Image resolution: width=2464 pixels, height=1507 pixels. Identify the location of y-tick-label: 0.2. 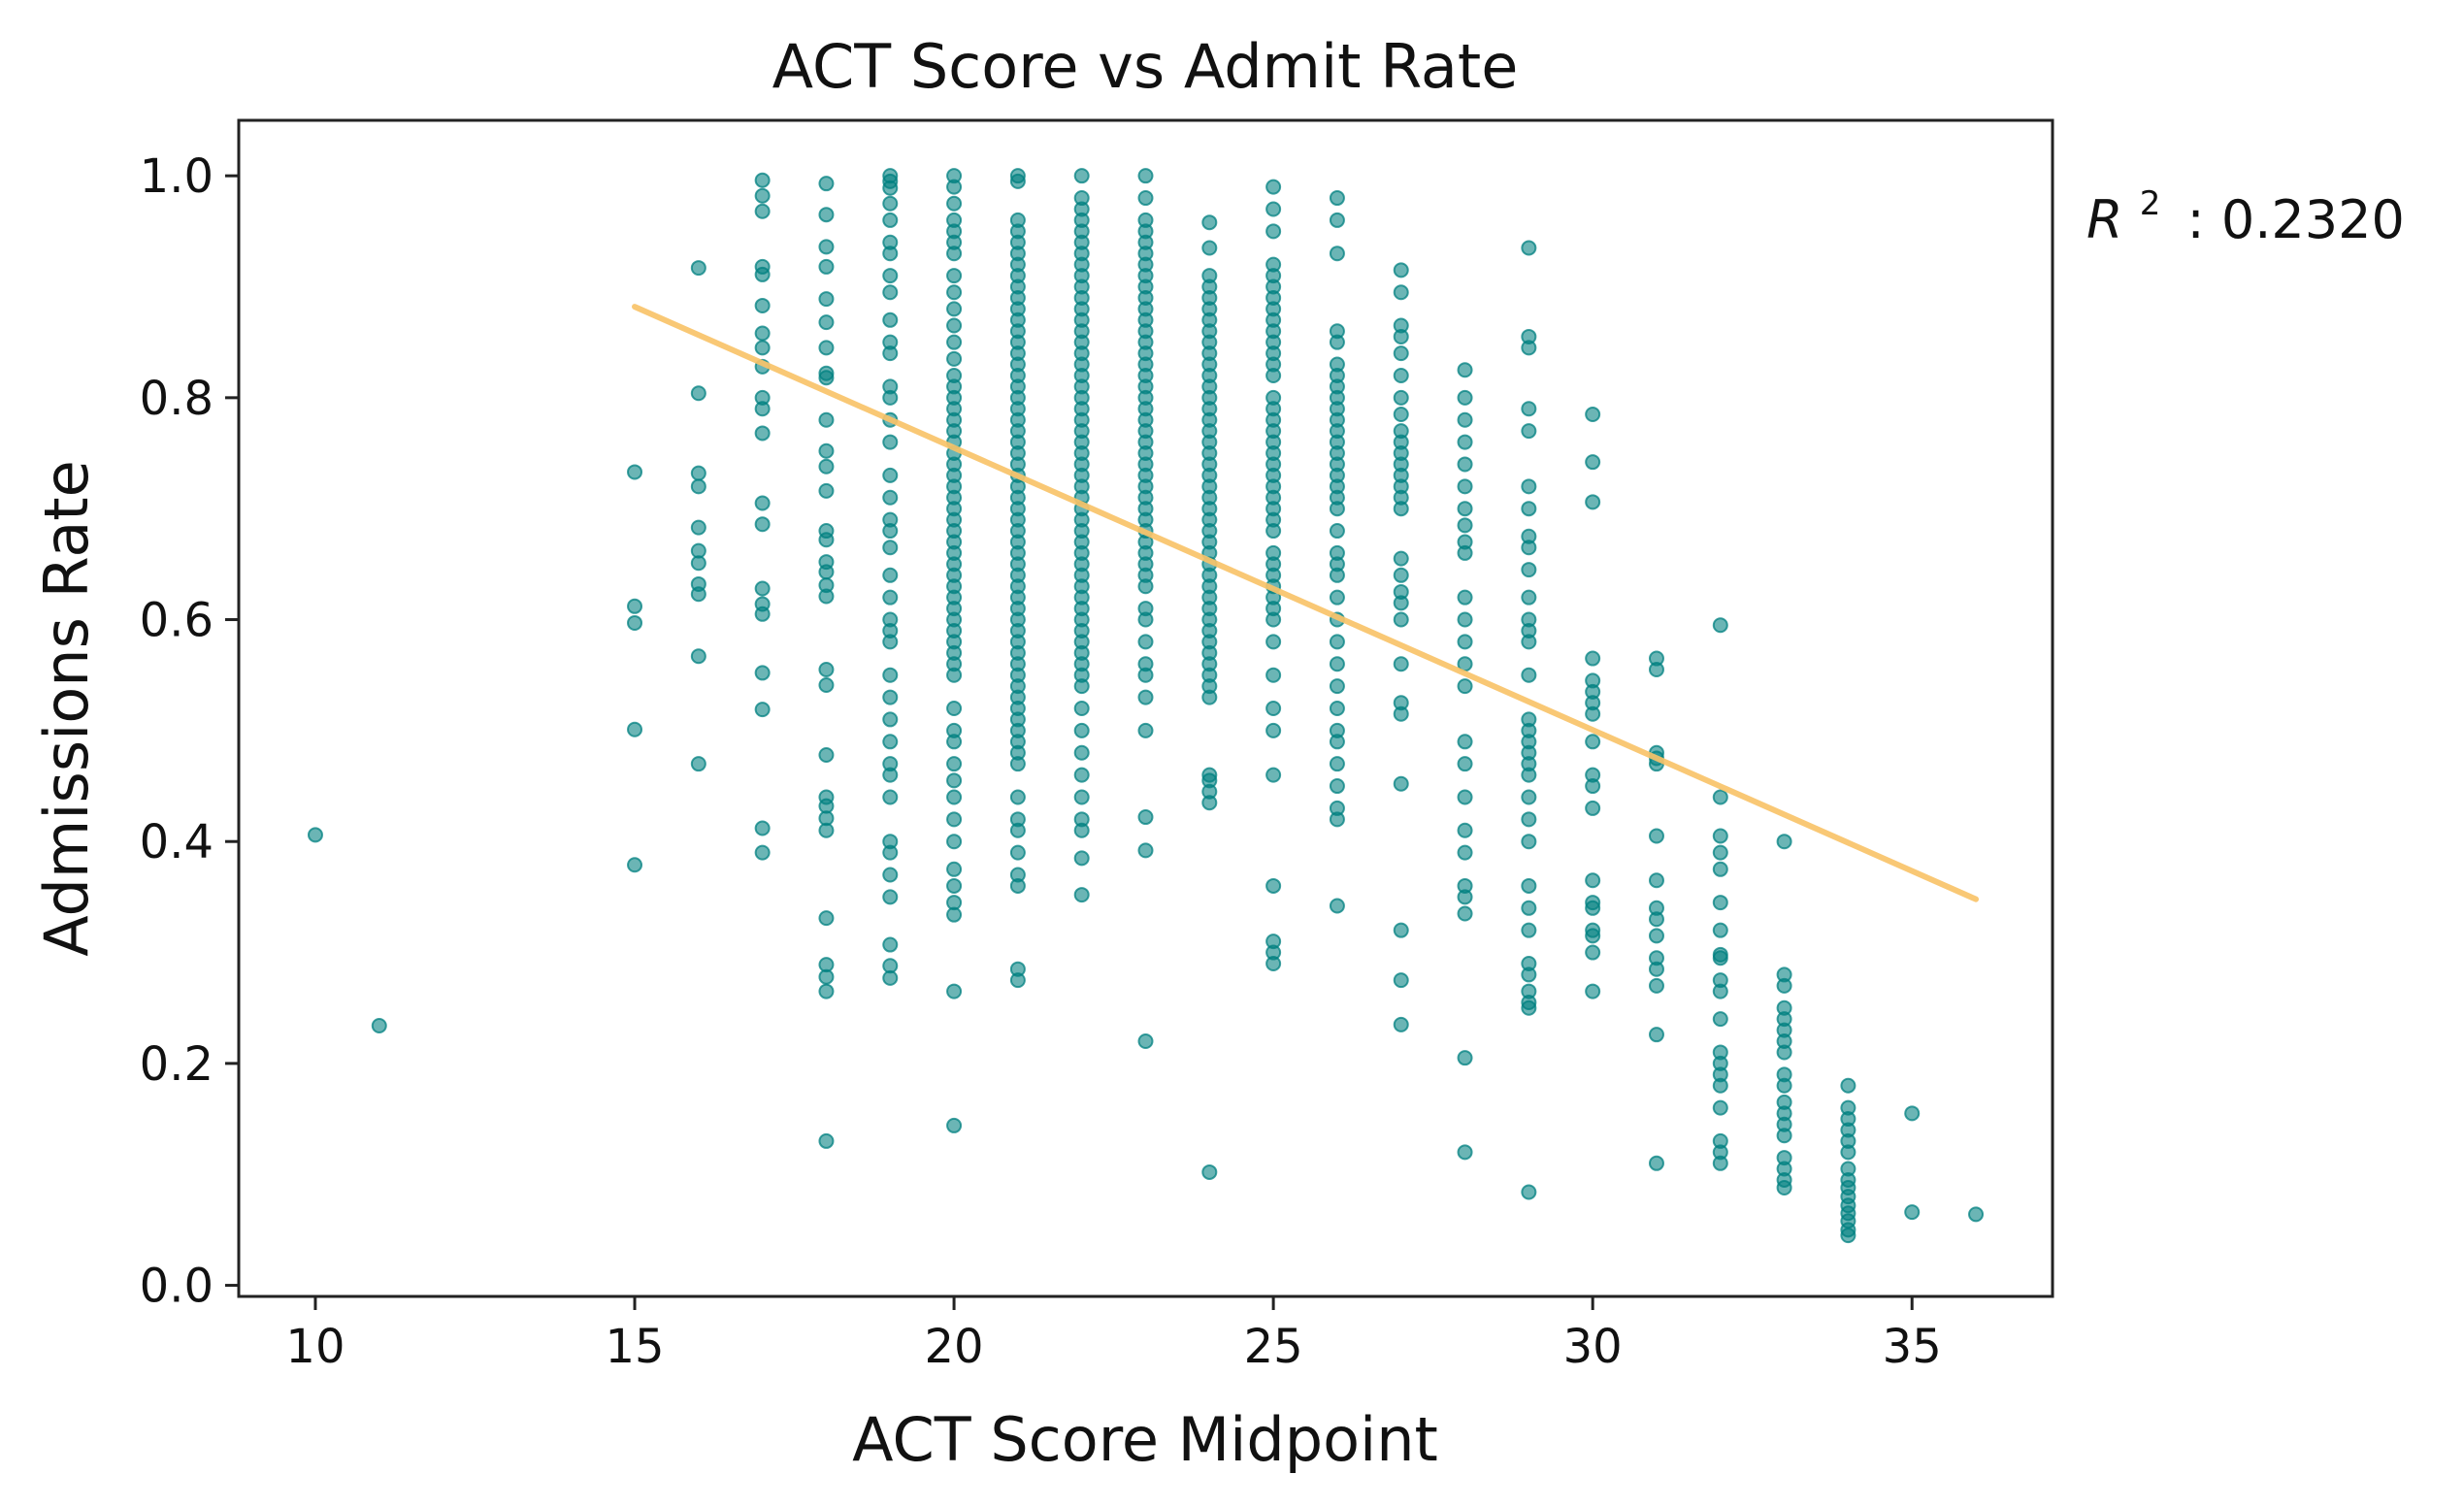
(177, 1064).